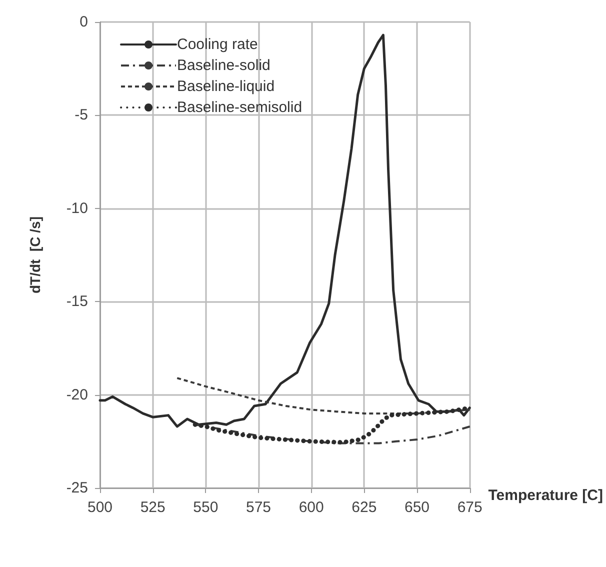  What do you see at coordinates (81, 115) in the screenshot?
I see `y-tick-label: -5` at bounding box center [81, 115].